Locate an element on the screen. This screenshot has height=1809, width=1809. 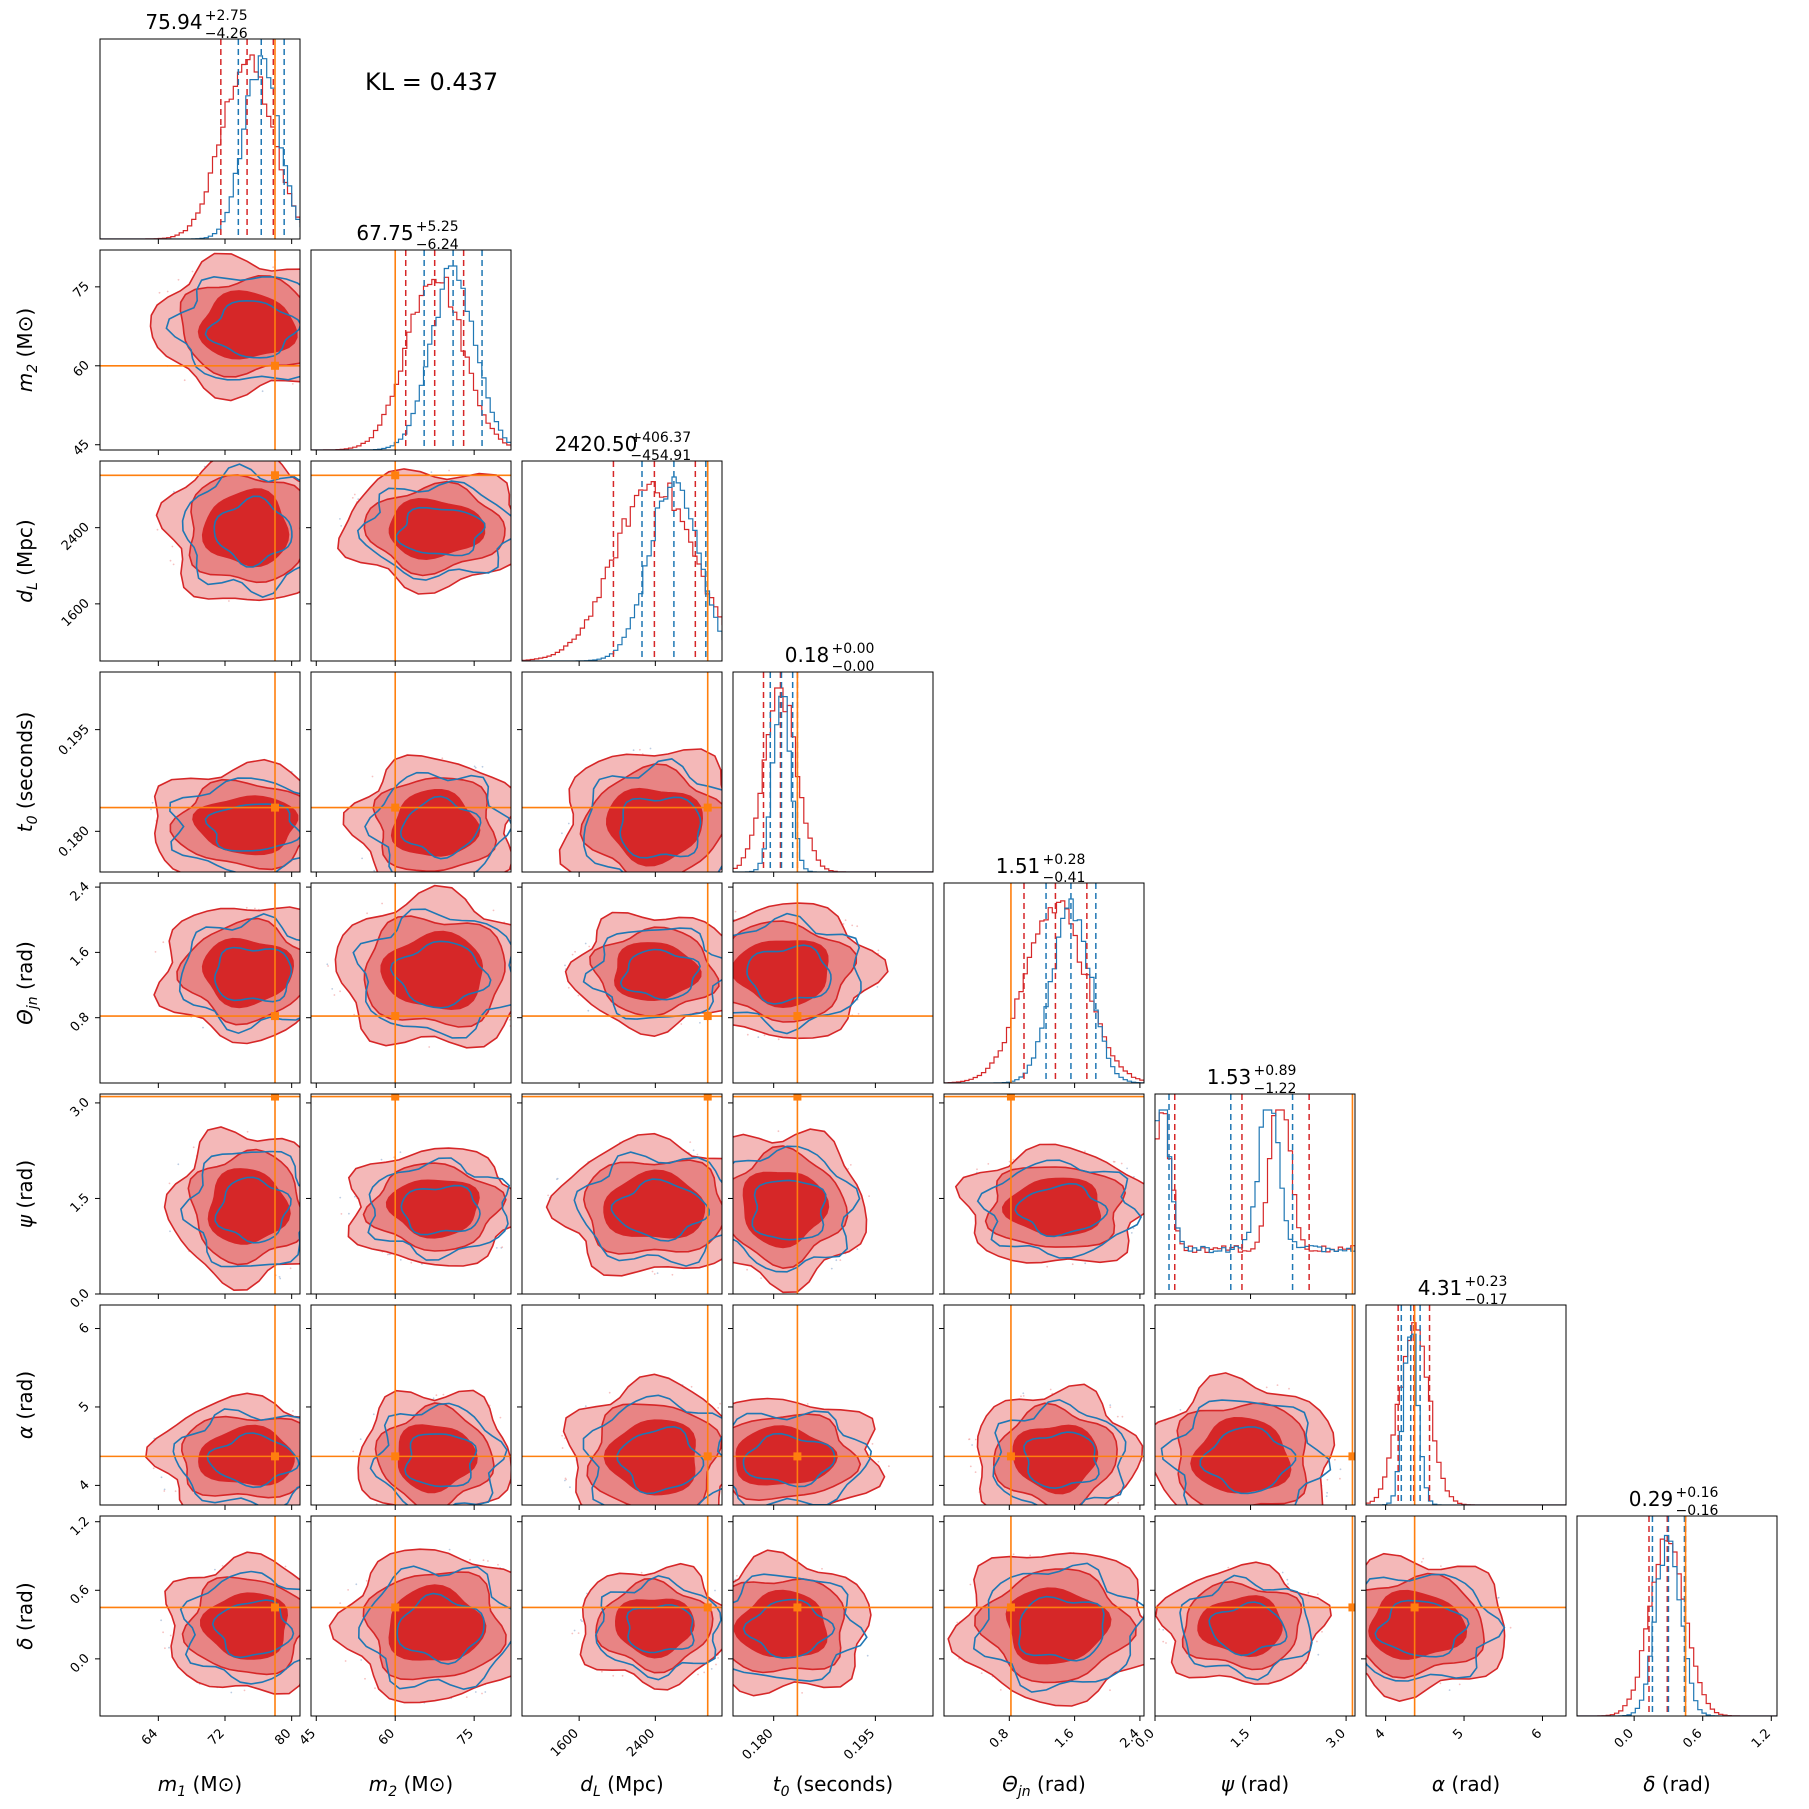
y-tick-label-alpha: 4 is located at coordinates (84, 1486).